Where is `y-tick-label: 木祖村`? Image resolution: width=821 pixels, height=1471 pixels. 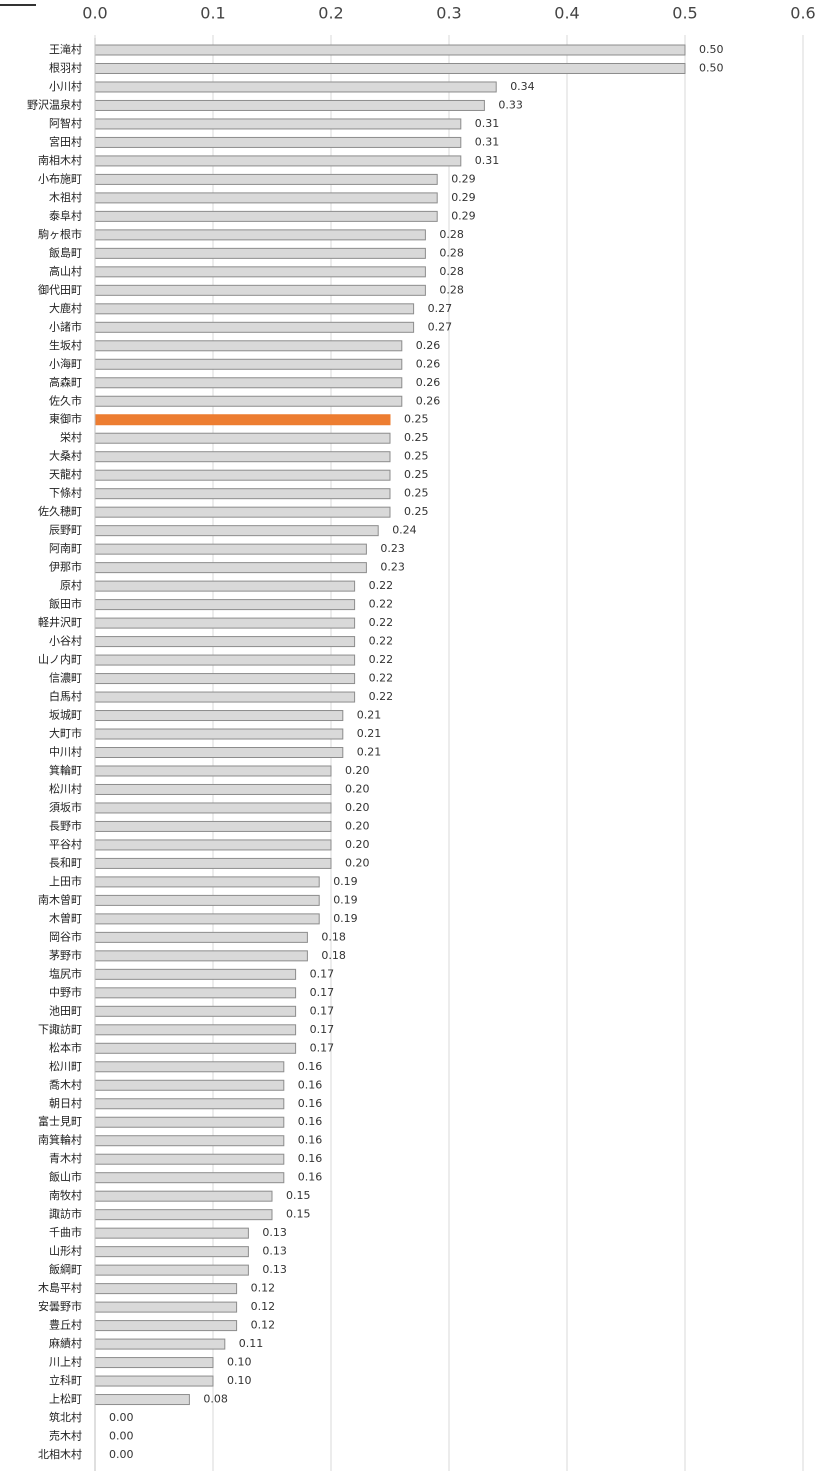
y-tick-label: 木祖村 is located at coordinates (65, 197).